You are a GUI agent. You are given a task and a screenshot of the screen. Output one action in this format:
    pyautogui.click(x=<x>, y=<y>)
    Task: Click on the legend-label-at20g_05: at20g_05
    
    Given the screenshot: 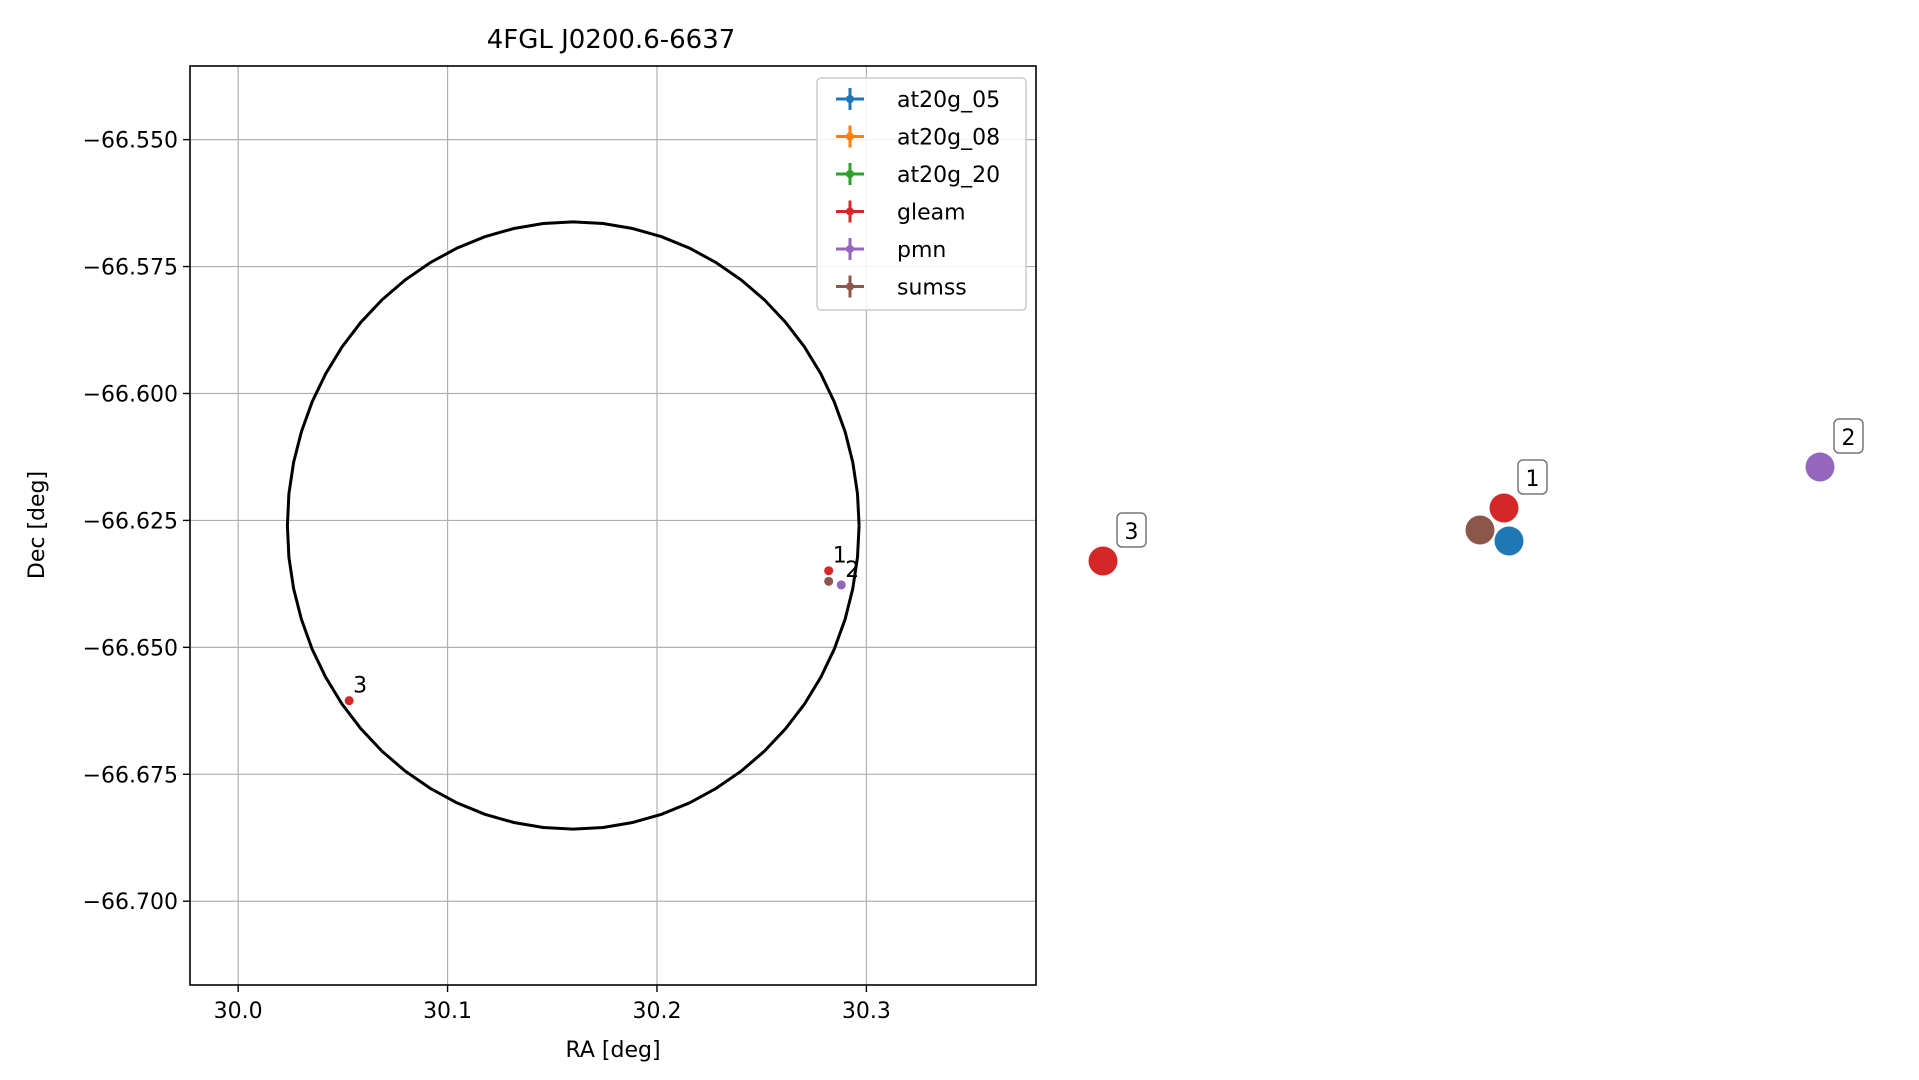 What is the action you would take?
    pyautogui.click(x=948, y=100)
    